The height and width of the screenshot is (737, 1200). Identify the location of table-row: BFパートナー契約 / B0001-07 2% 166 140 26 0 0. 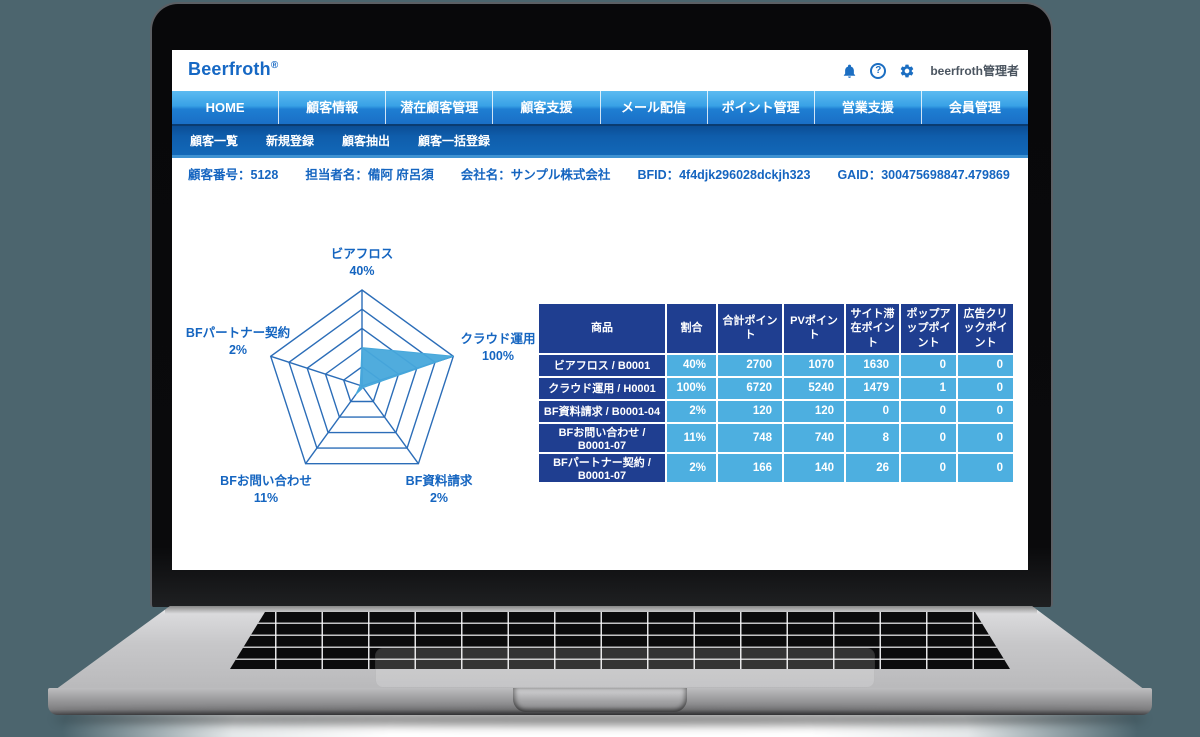
(776, 467).